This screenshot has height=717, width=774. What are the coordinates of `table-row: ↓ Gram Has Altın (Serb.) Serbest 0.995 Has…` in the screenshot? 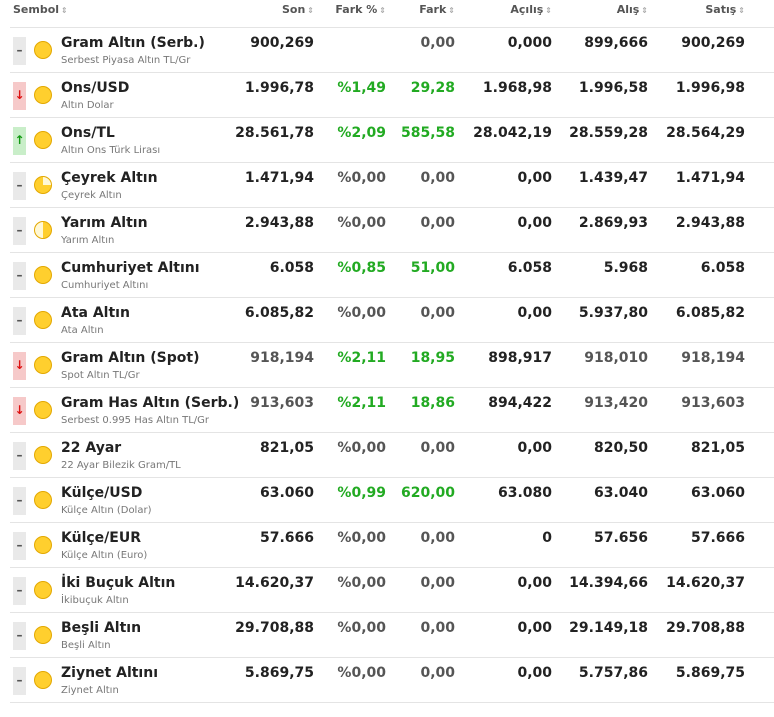 It's located at (392, 410).